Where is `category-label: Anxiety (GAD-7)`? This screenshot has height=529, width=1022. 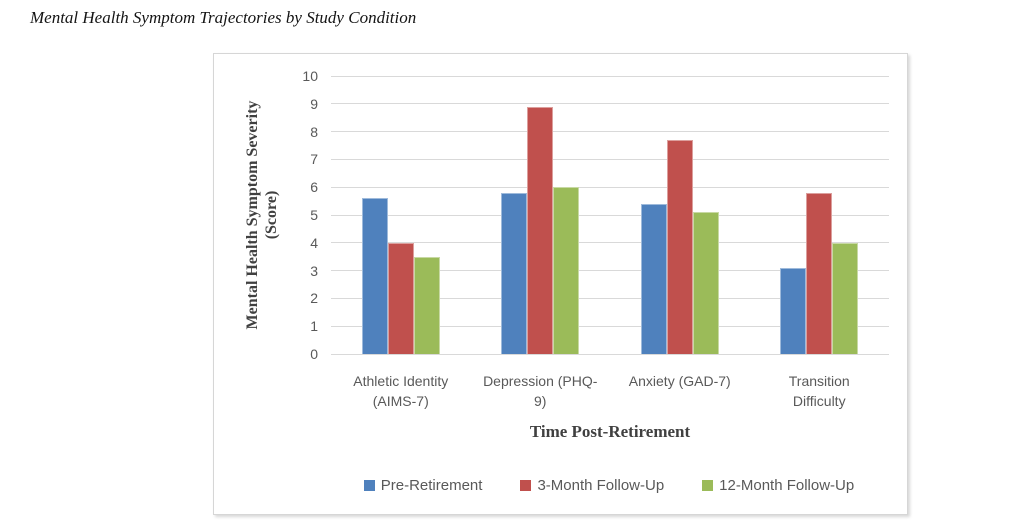 category-label: Anxiety (GAD-7) is located at coordinates (680, 391).